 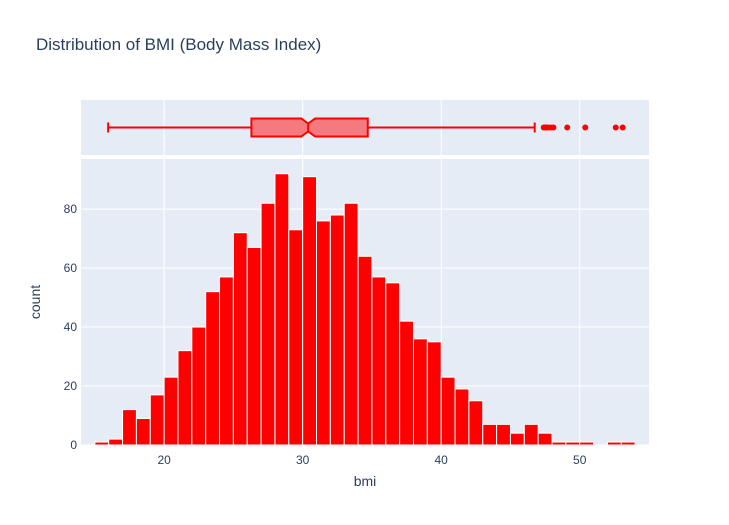 What do you see at coordinates (178, 44) in the screenshot?
I see `chart-title: Distribution of BMI (Body Mass Index)` at bounding box center [178, 44].